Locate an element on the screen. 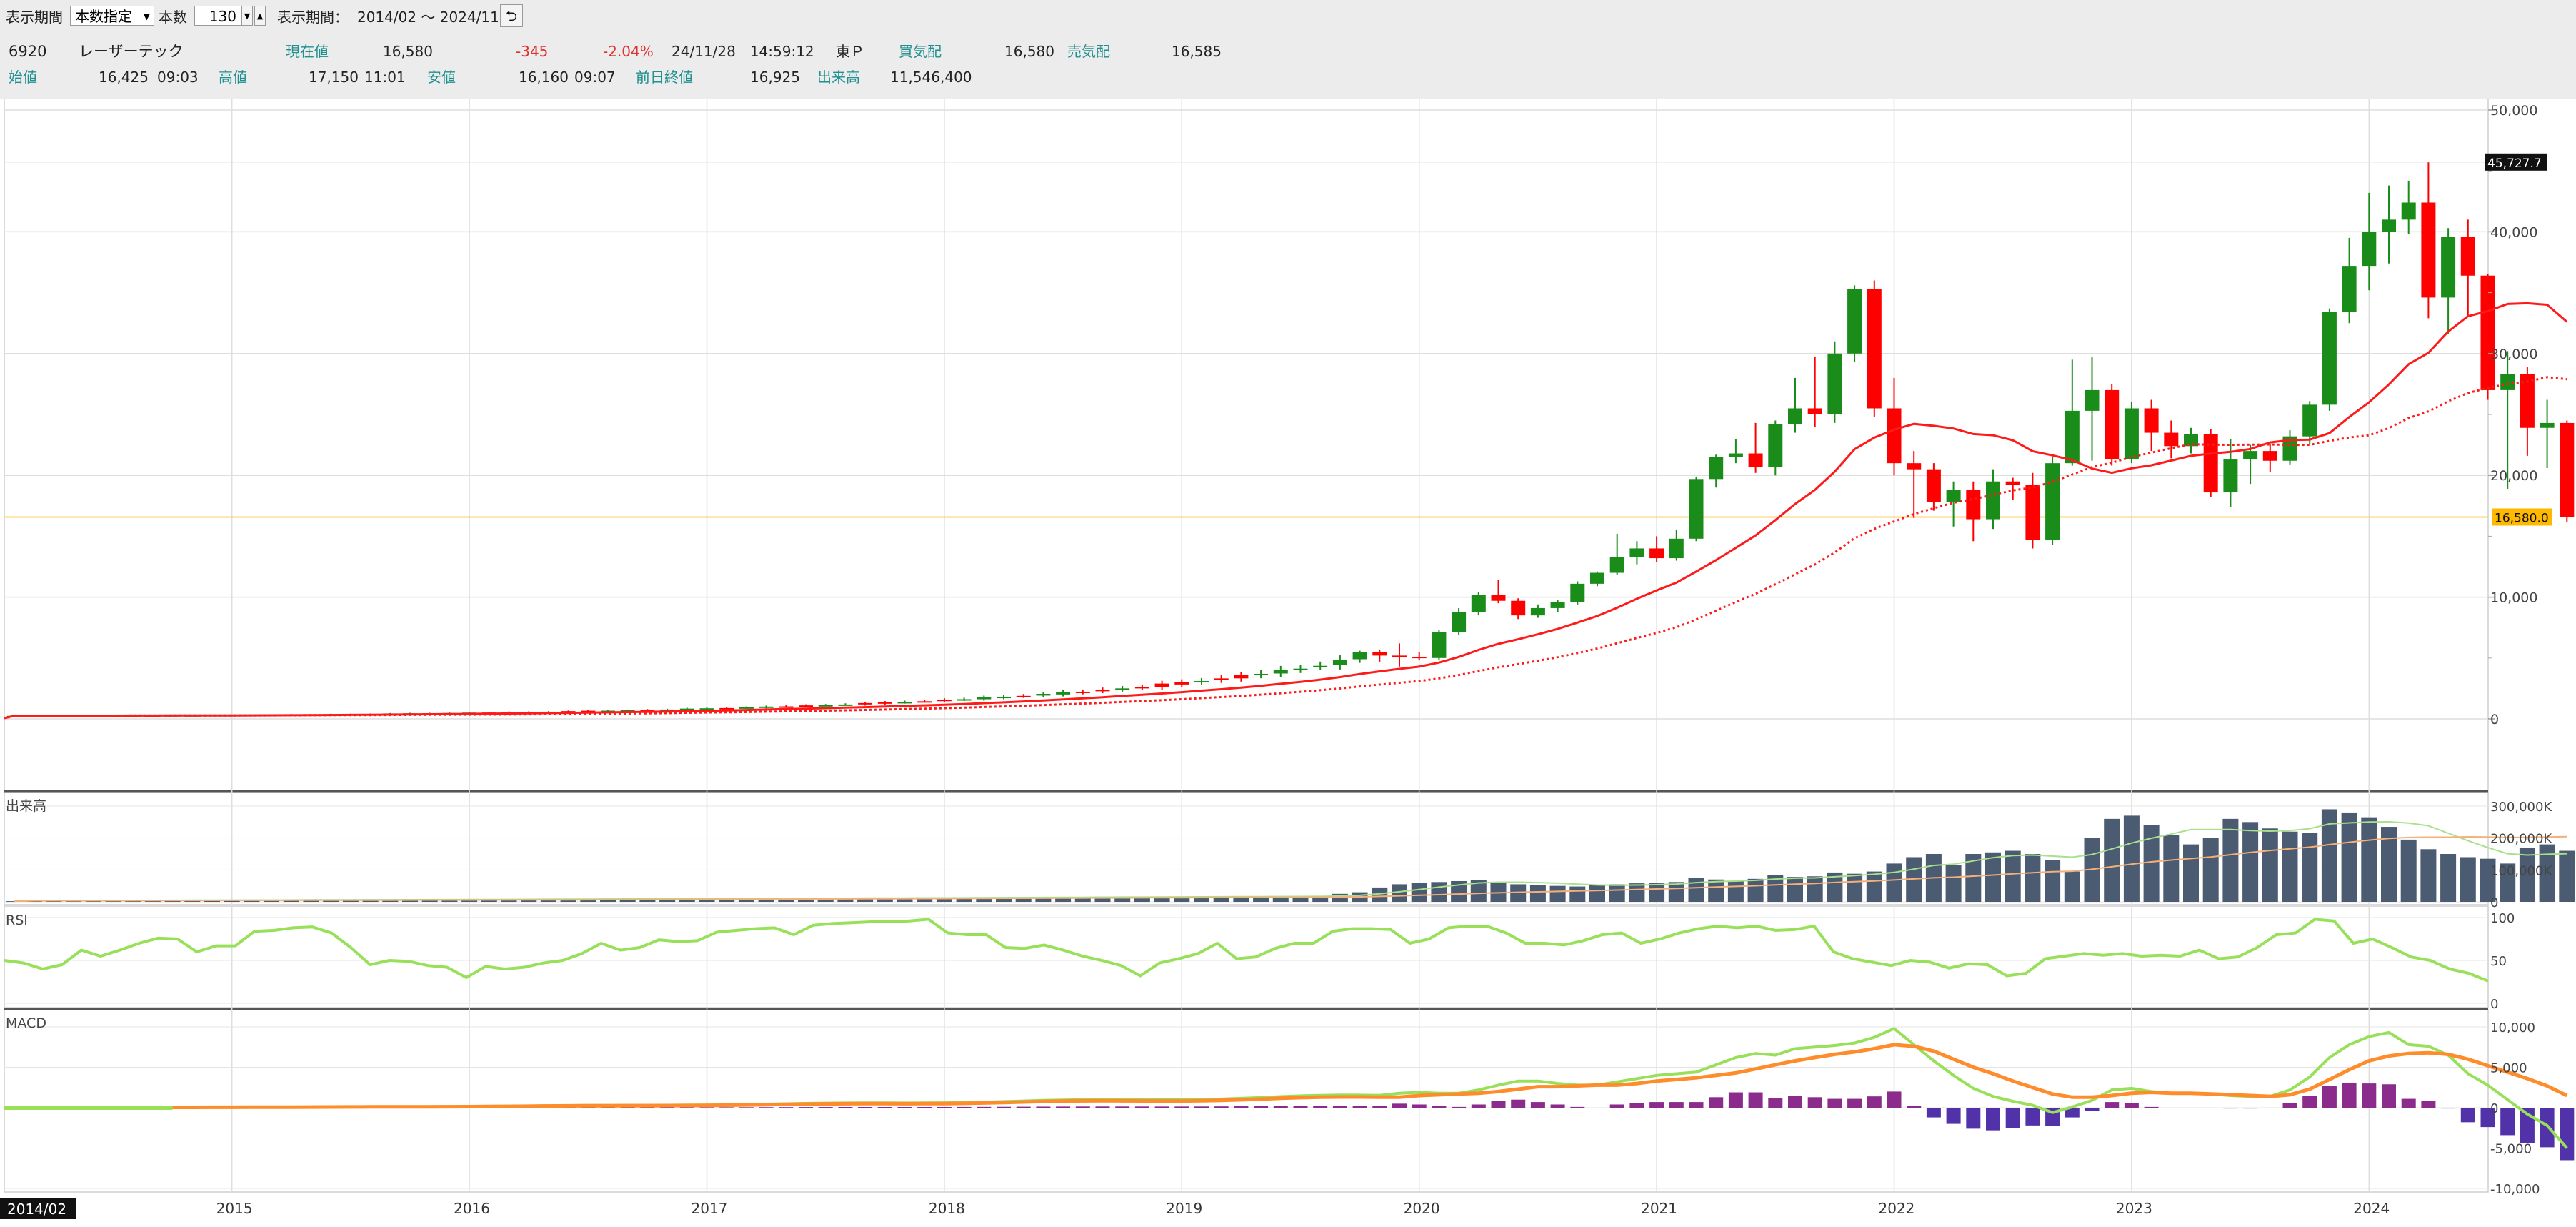 This screenshot has width=2576, height=1227. low-time: 09:07 is located at coordinates (595, 77).